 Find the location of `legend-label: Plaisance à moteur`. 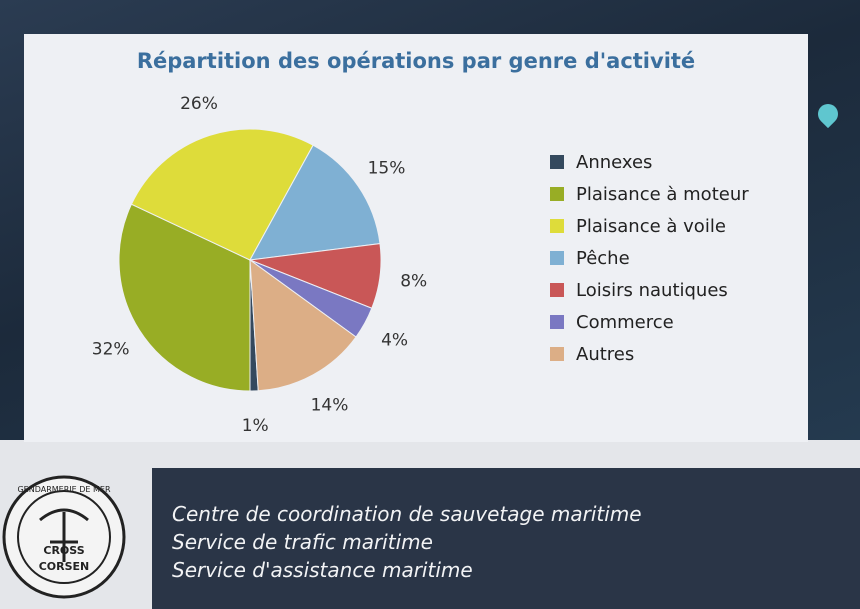

legend-label: Plaisance à moteur is located at coordinates (662, 194).